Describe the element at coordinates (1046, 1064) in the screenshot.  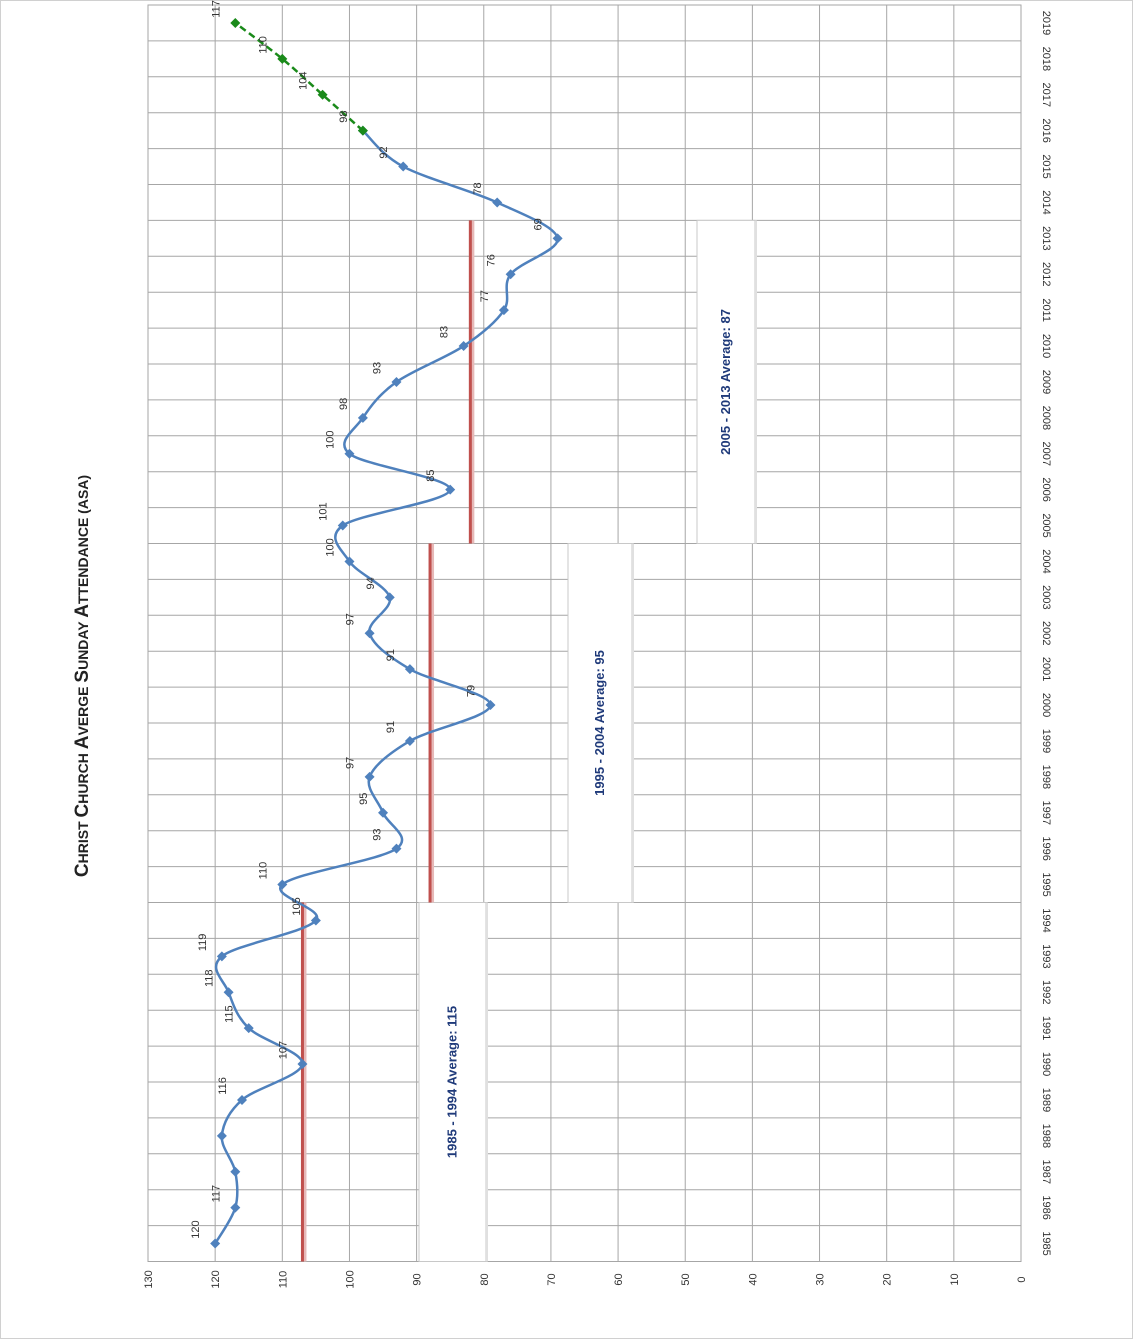
I see `year-tick-label: 1990` at that location.